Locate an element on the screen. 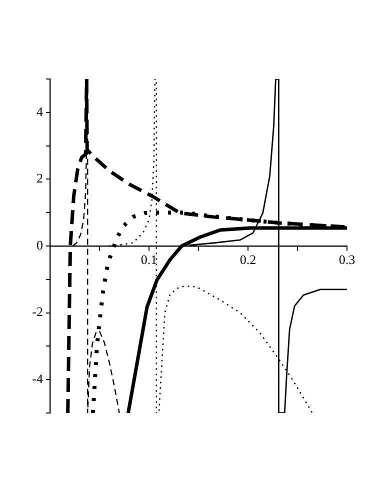 Image resolution: width=382 pixels, height=494 pixels. x-tick-label: 0.1 is located at coordinates (149, 260).